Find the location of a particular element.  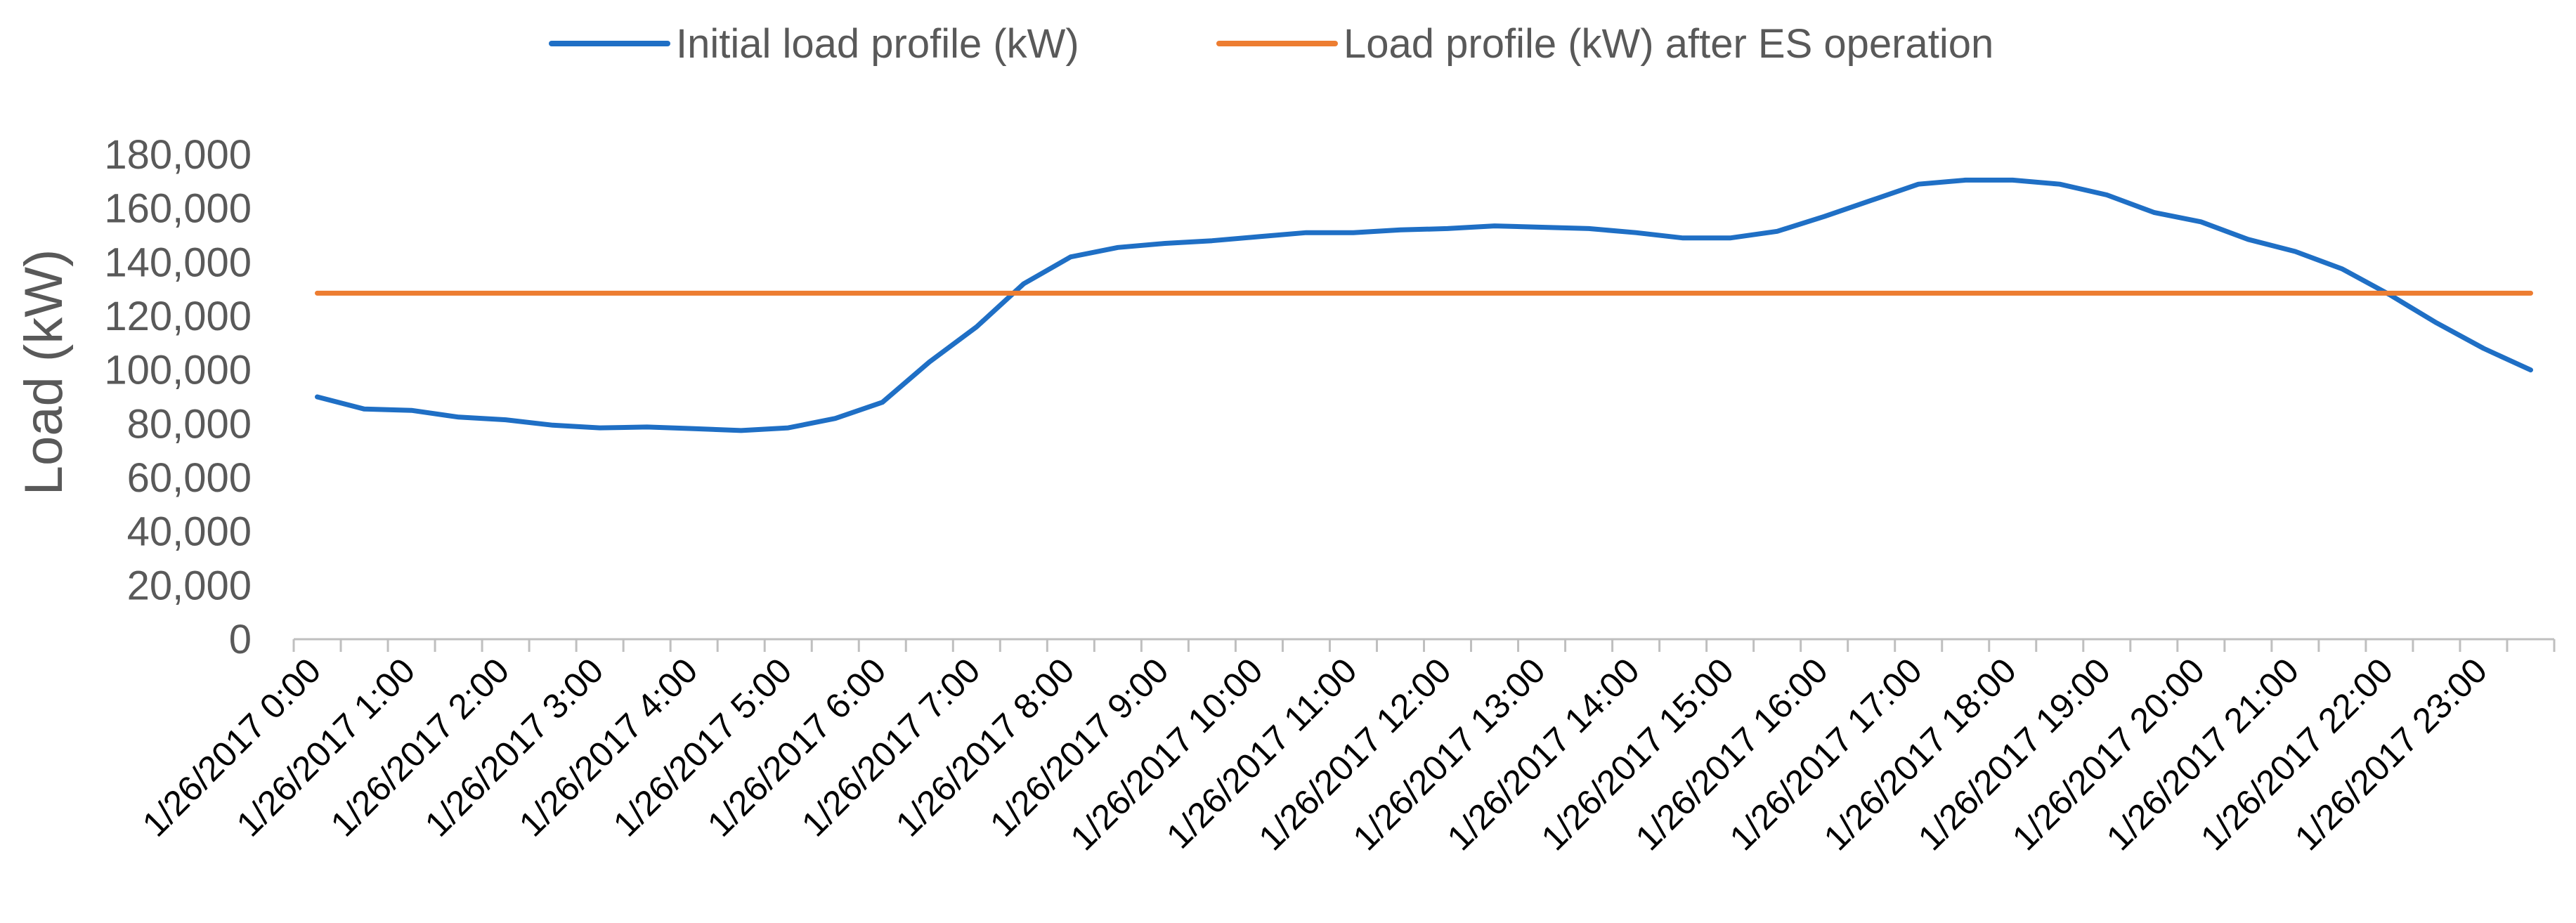

y-axis-title: Load (kW) is located at coordinates (44, 373).